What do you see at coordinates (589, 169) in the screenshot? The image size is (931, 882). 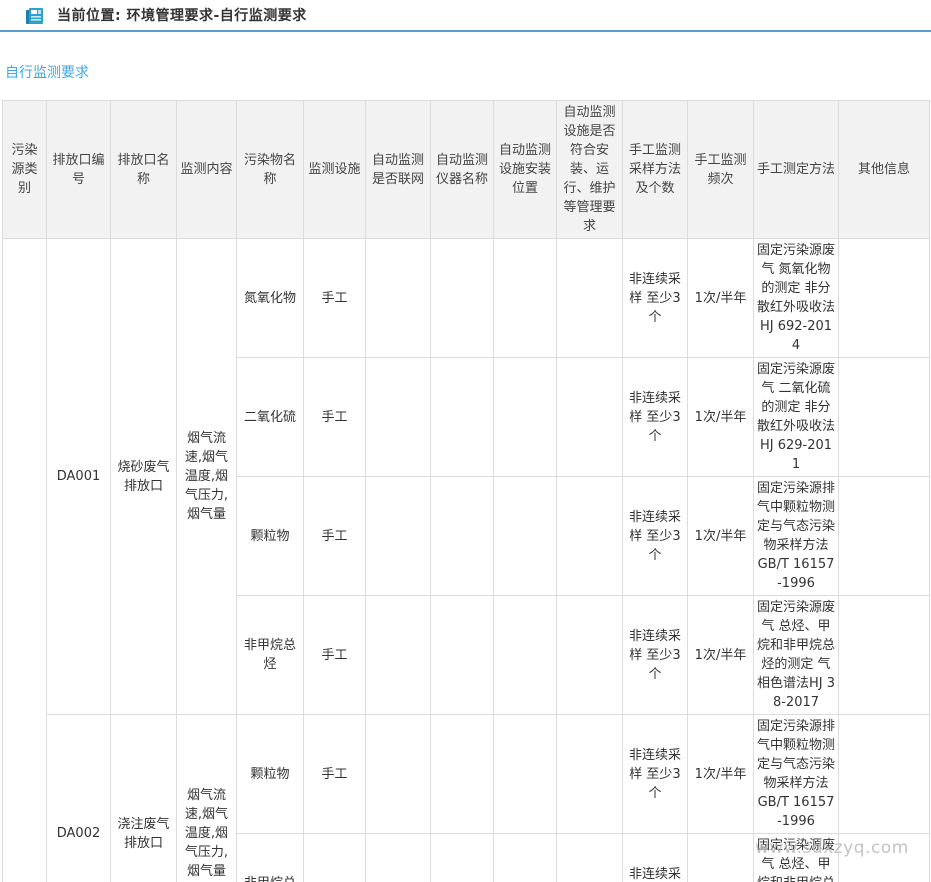 I see `header-auto-compliance: 自动监测设施是否符合安装、运行、维护等管理要求` at bounding box center [589, 169].